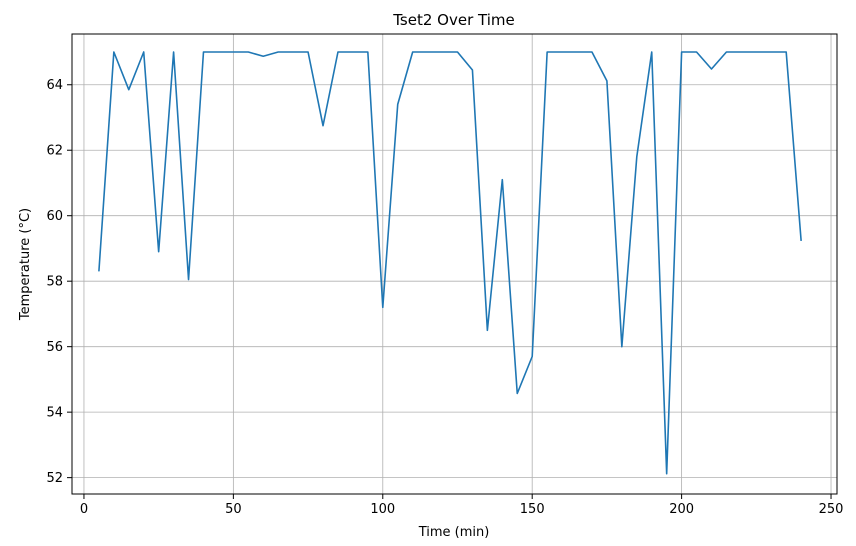 Image resolution: width=856 pixels, height=546 pixels. What do you see at coordinates (54, 216) in the screenshot?
I see `y-tick-label: 60` at bounding box center [54, 216].